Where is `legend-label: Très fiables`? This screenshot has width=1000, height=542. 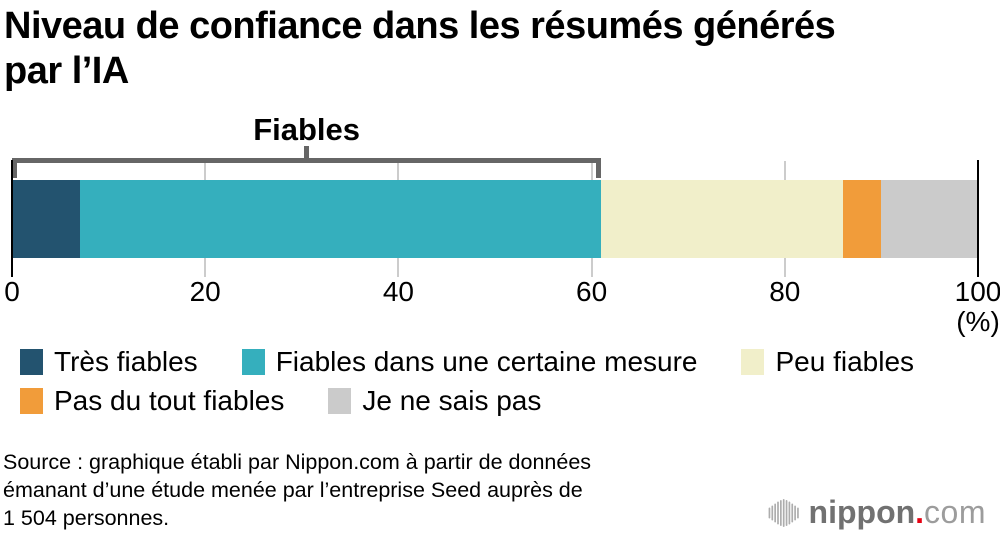 legend-label: Très fiables is located at coordinates (126, 361).